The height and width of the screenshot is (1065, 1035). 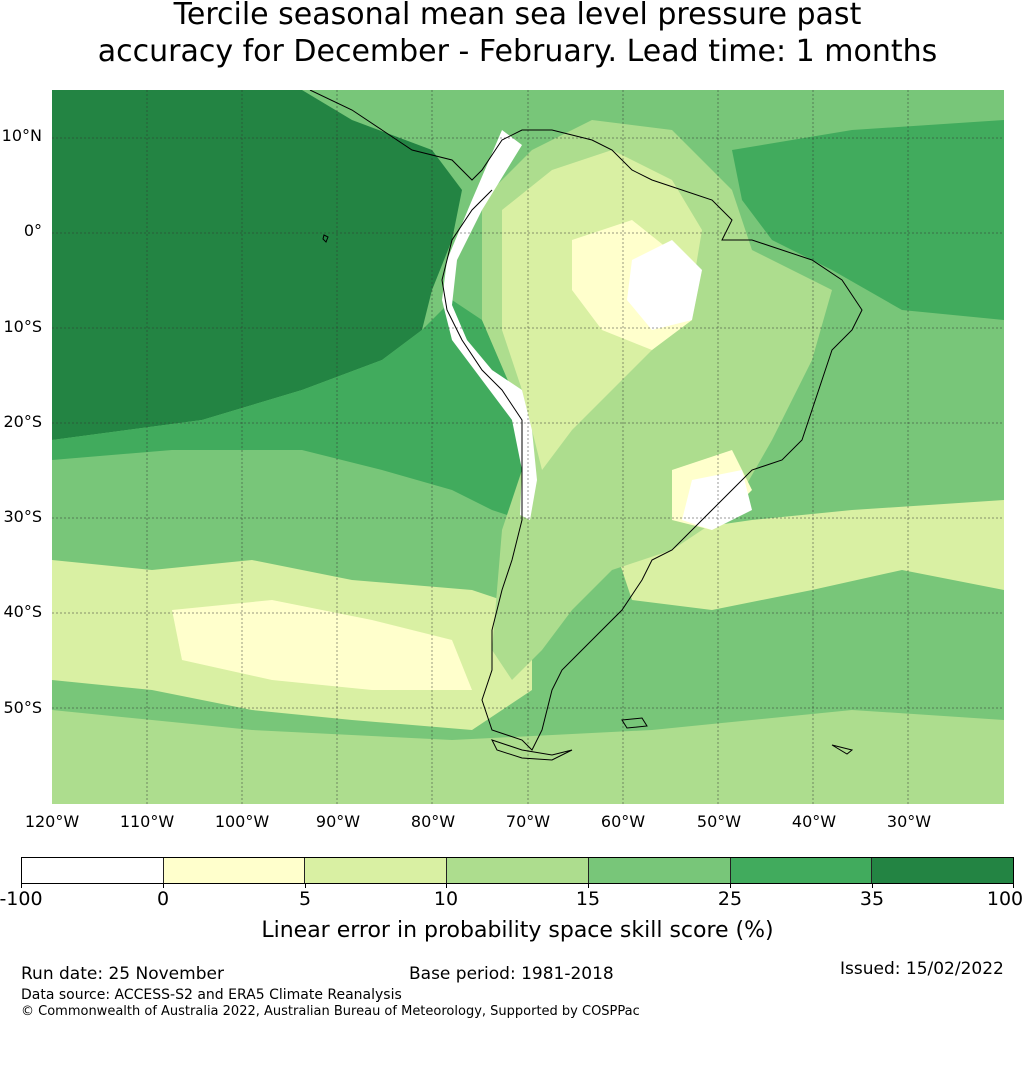 I want to click on lon-label-60w: 60°W, so click(x=623, y=821).